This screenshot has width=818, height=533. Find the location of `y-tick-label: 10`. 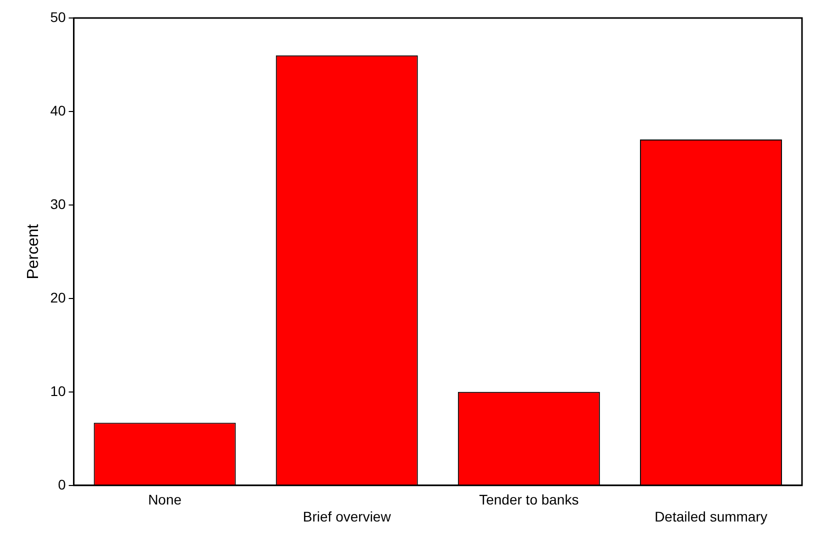

y-tick-label: 10 is located at coordinates (58, 390).